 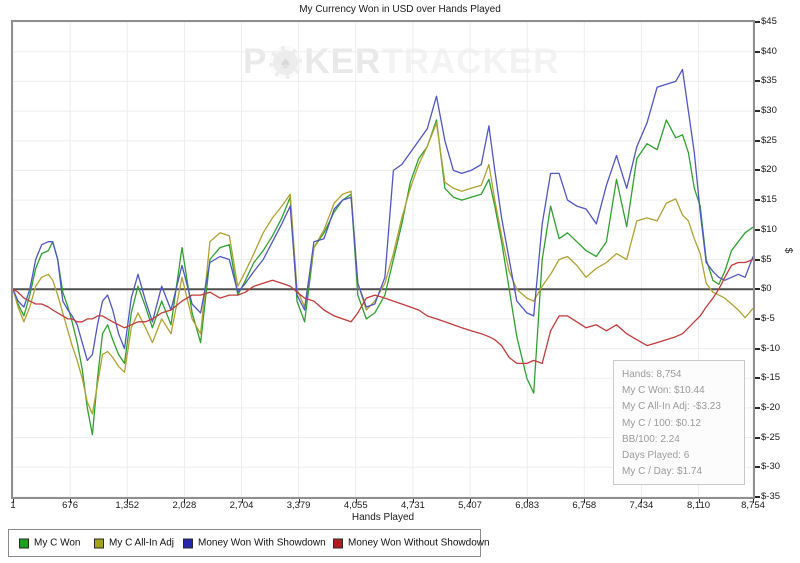 I want to click on x-tick-label: 4,731, so click(x=412, y=505).